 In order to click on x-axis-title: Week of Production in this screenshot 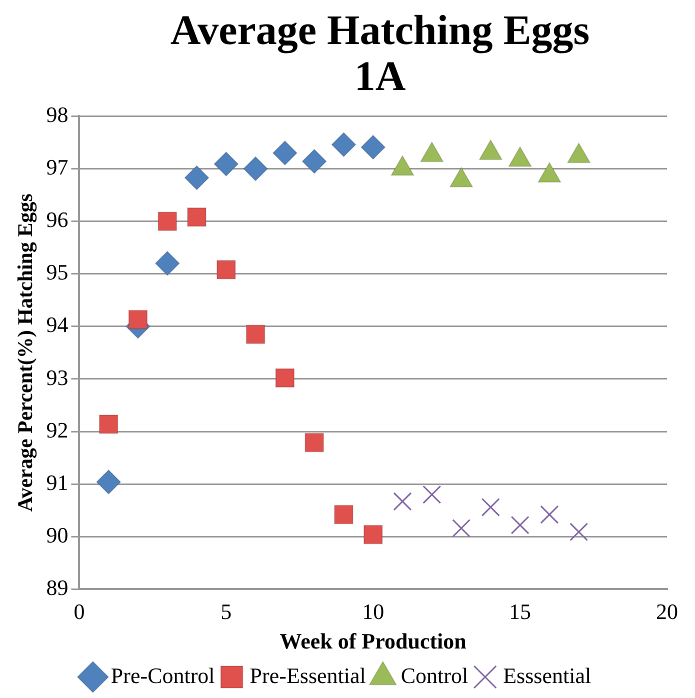, I will do `click(373, 641)`.